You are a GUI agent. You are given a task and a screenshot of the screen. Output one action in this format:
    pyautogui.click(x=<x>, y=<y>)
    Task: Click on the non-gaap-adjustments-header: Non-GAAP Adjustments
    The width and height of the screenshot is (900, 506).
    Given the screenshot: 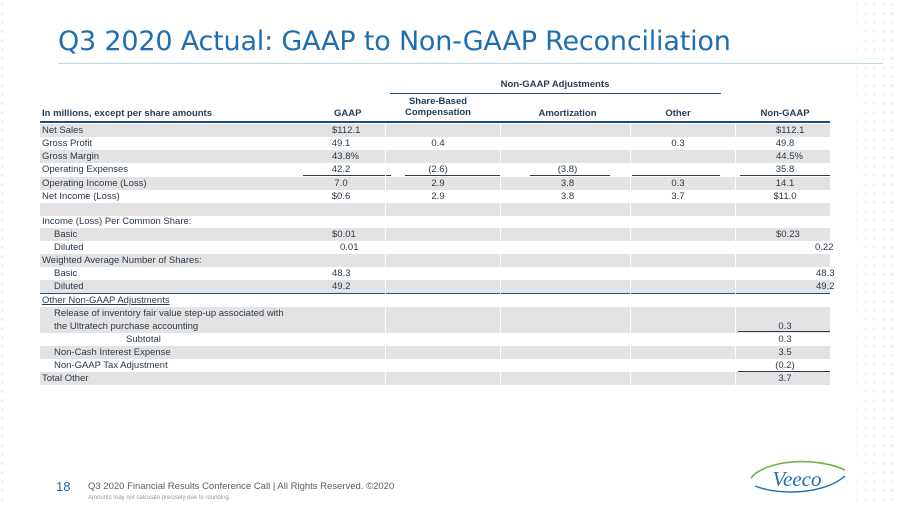 What is the action you would take?
    pyautogui.click(x=555, y=84)
    